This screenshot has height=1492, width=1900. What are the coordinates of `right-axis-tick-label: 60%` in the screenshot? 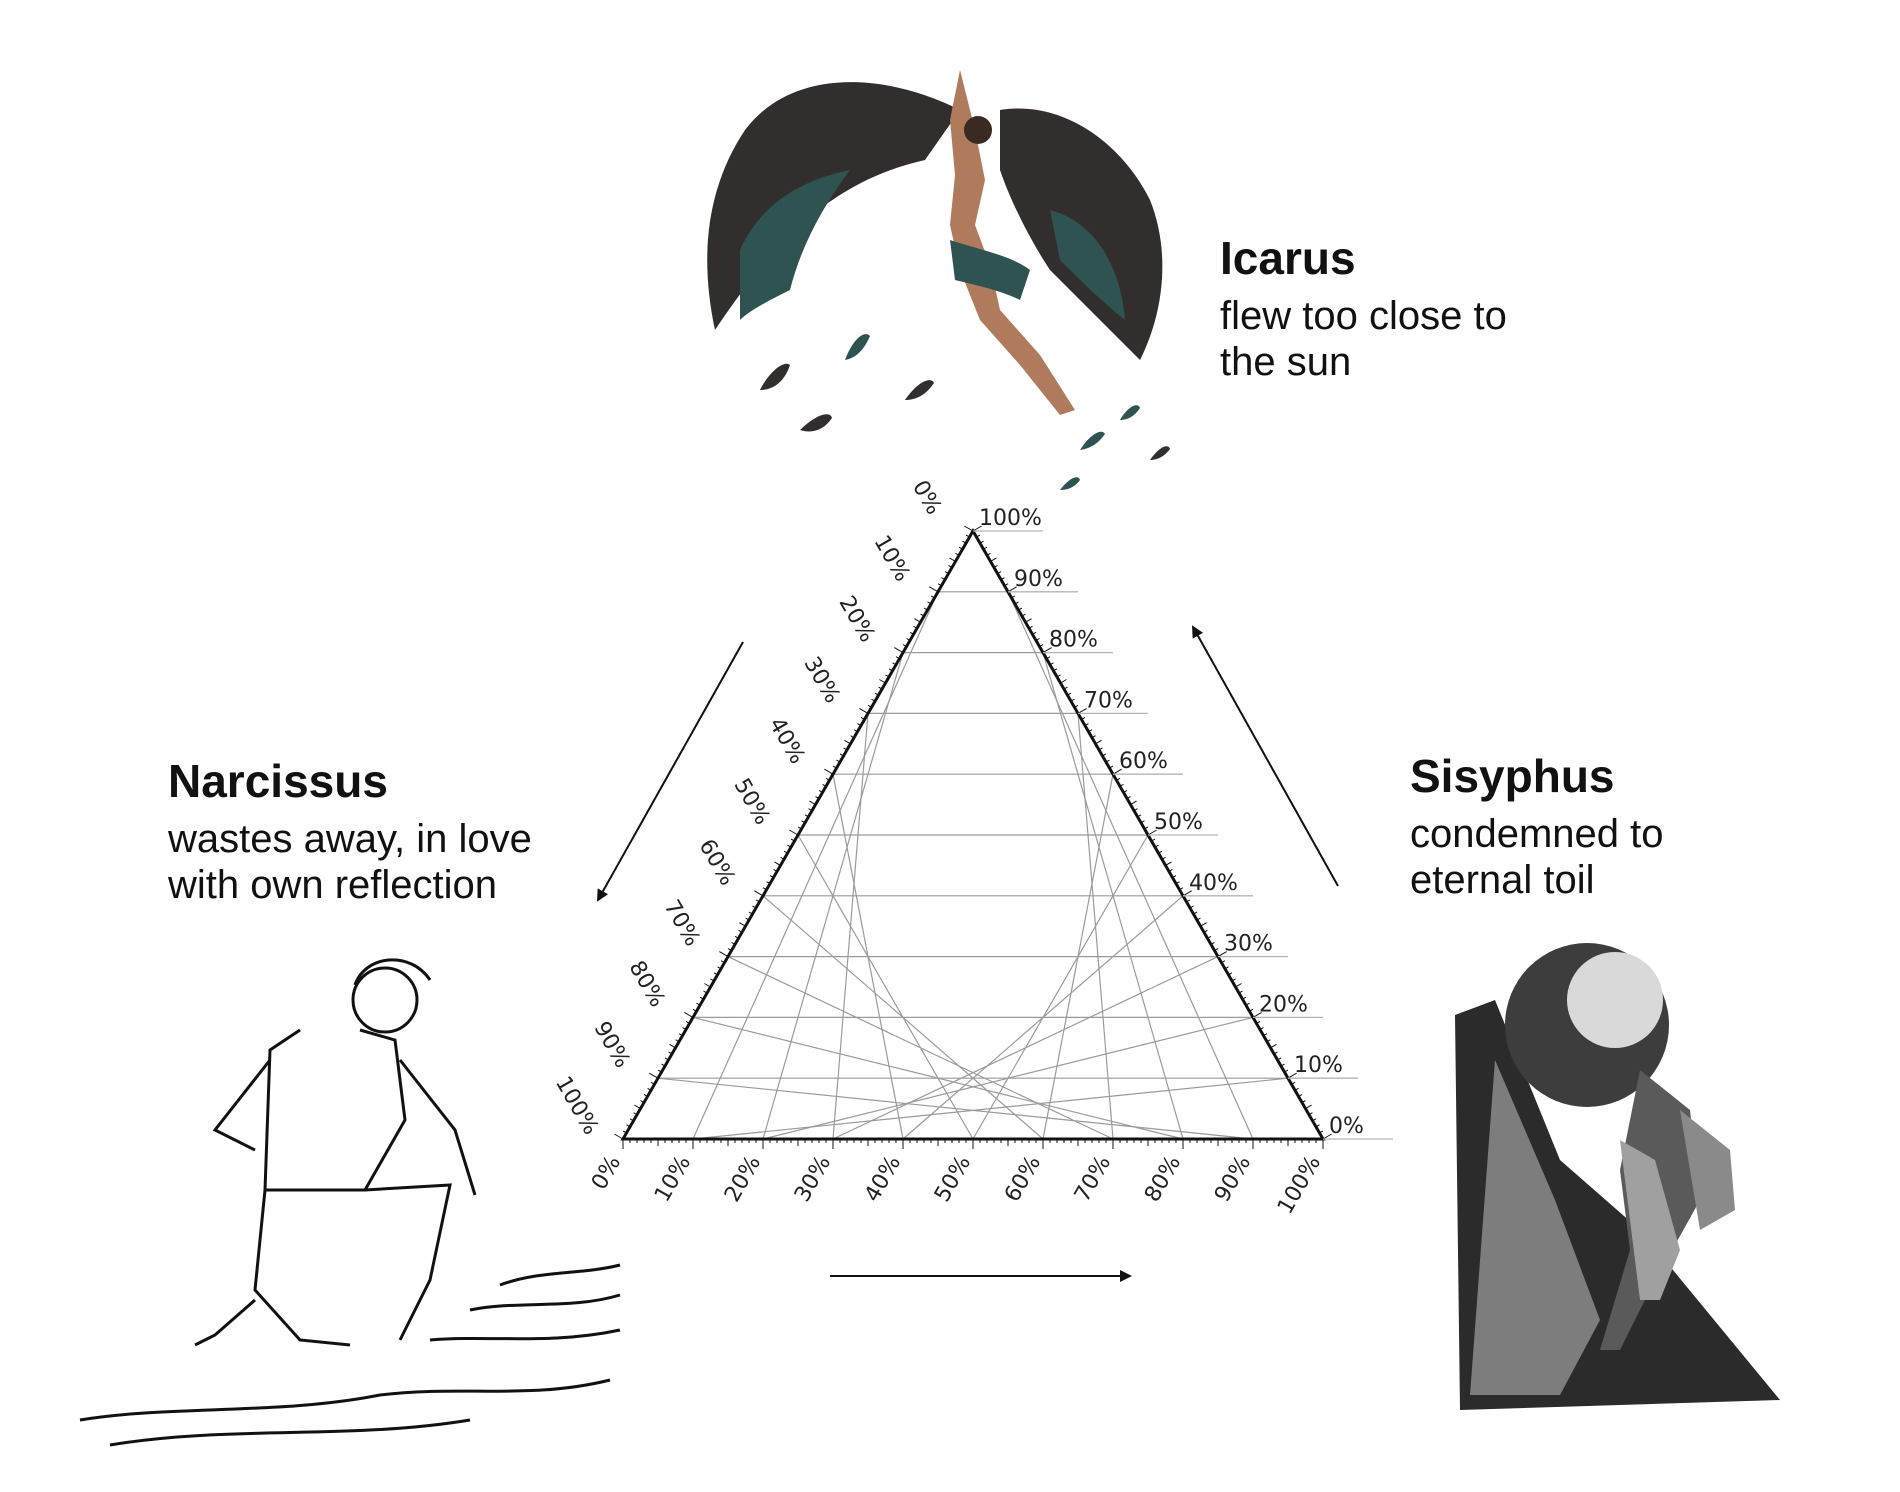 It's located at (1143, 761).